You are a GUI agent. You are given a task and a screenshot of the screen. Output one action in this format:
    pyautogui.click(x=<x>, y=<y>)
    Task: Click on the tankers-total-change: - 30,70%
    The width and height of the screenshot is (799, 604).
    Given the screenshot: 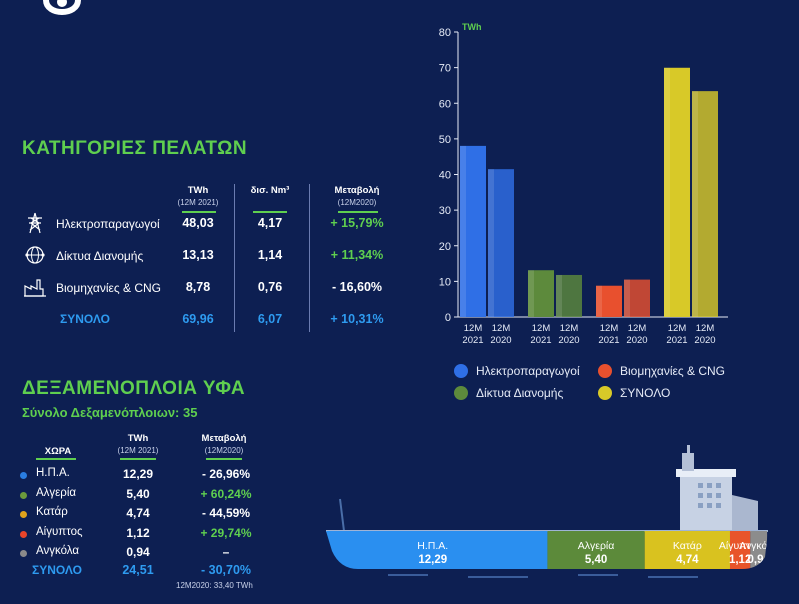 What is the action you would take?
    pyautogui.click(x=226, y=570)
    